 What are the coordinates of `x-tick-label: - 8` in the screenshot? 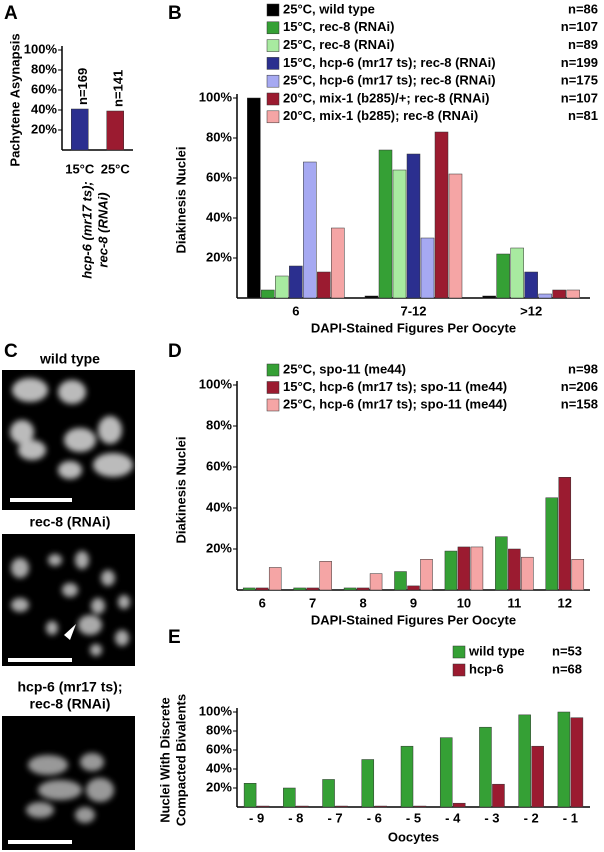 It's located at (295, 817).